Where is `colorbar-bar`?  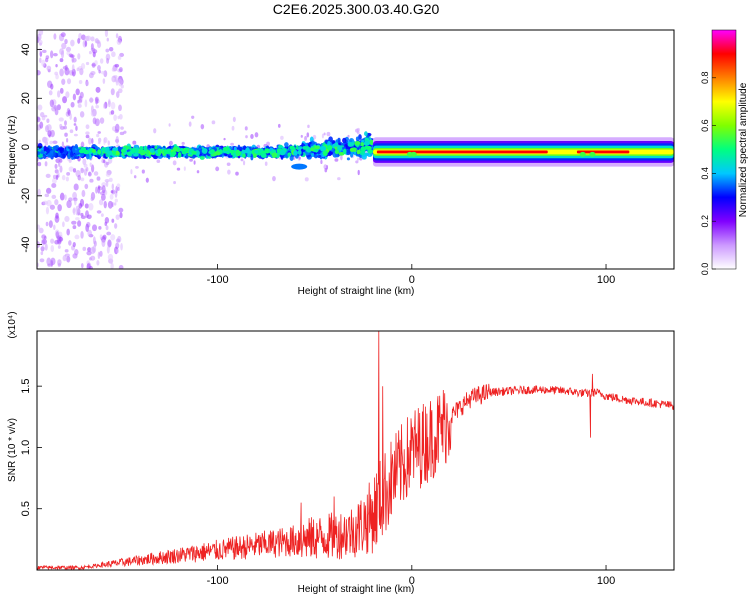 colorbar-bar is located at coordinates (724, 149).